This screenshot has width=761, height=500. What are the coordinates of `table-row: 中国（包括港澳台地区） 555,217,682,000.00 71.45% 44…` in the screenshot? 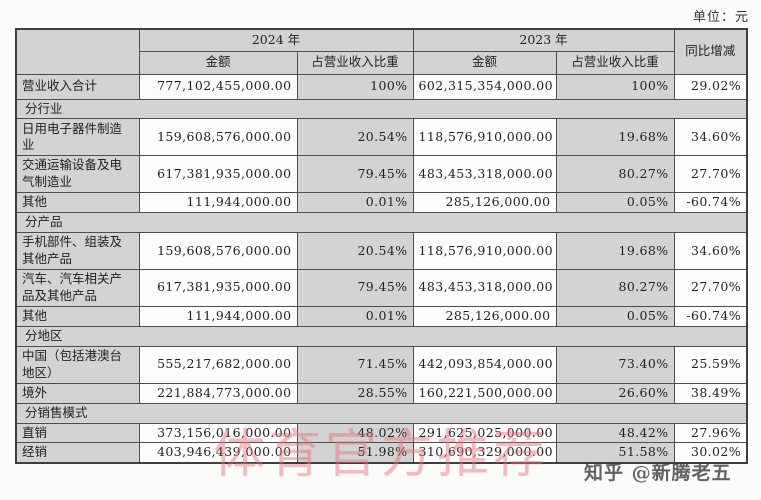 It's located at (381, 364).